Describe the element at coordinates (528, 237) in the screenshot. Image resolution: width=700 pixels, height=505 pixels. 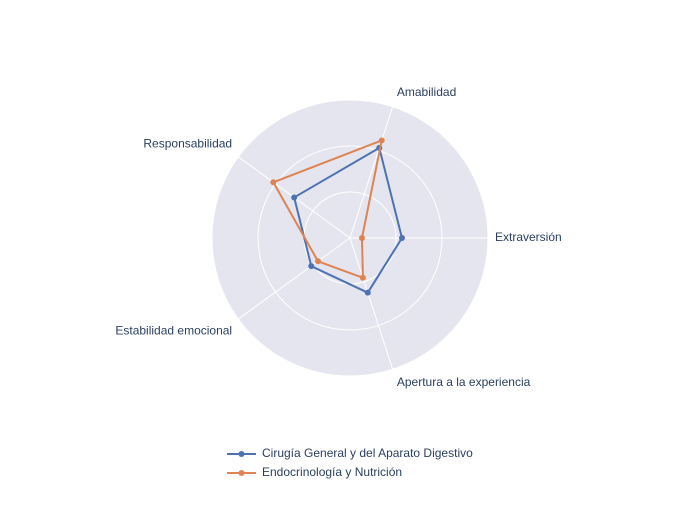
I see `axis-label: Extraversión` at that location.